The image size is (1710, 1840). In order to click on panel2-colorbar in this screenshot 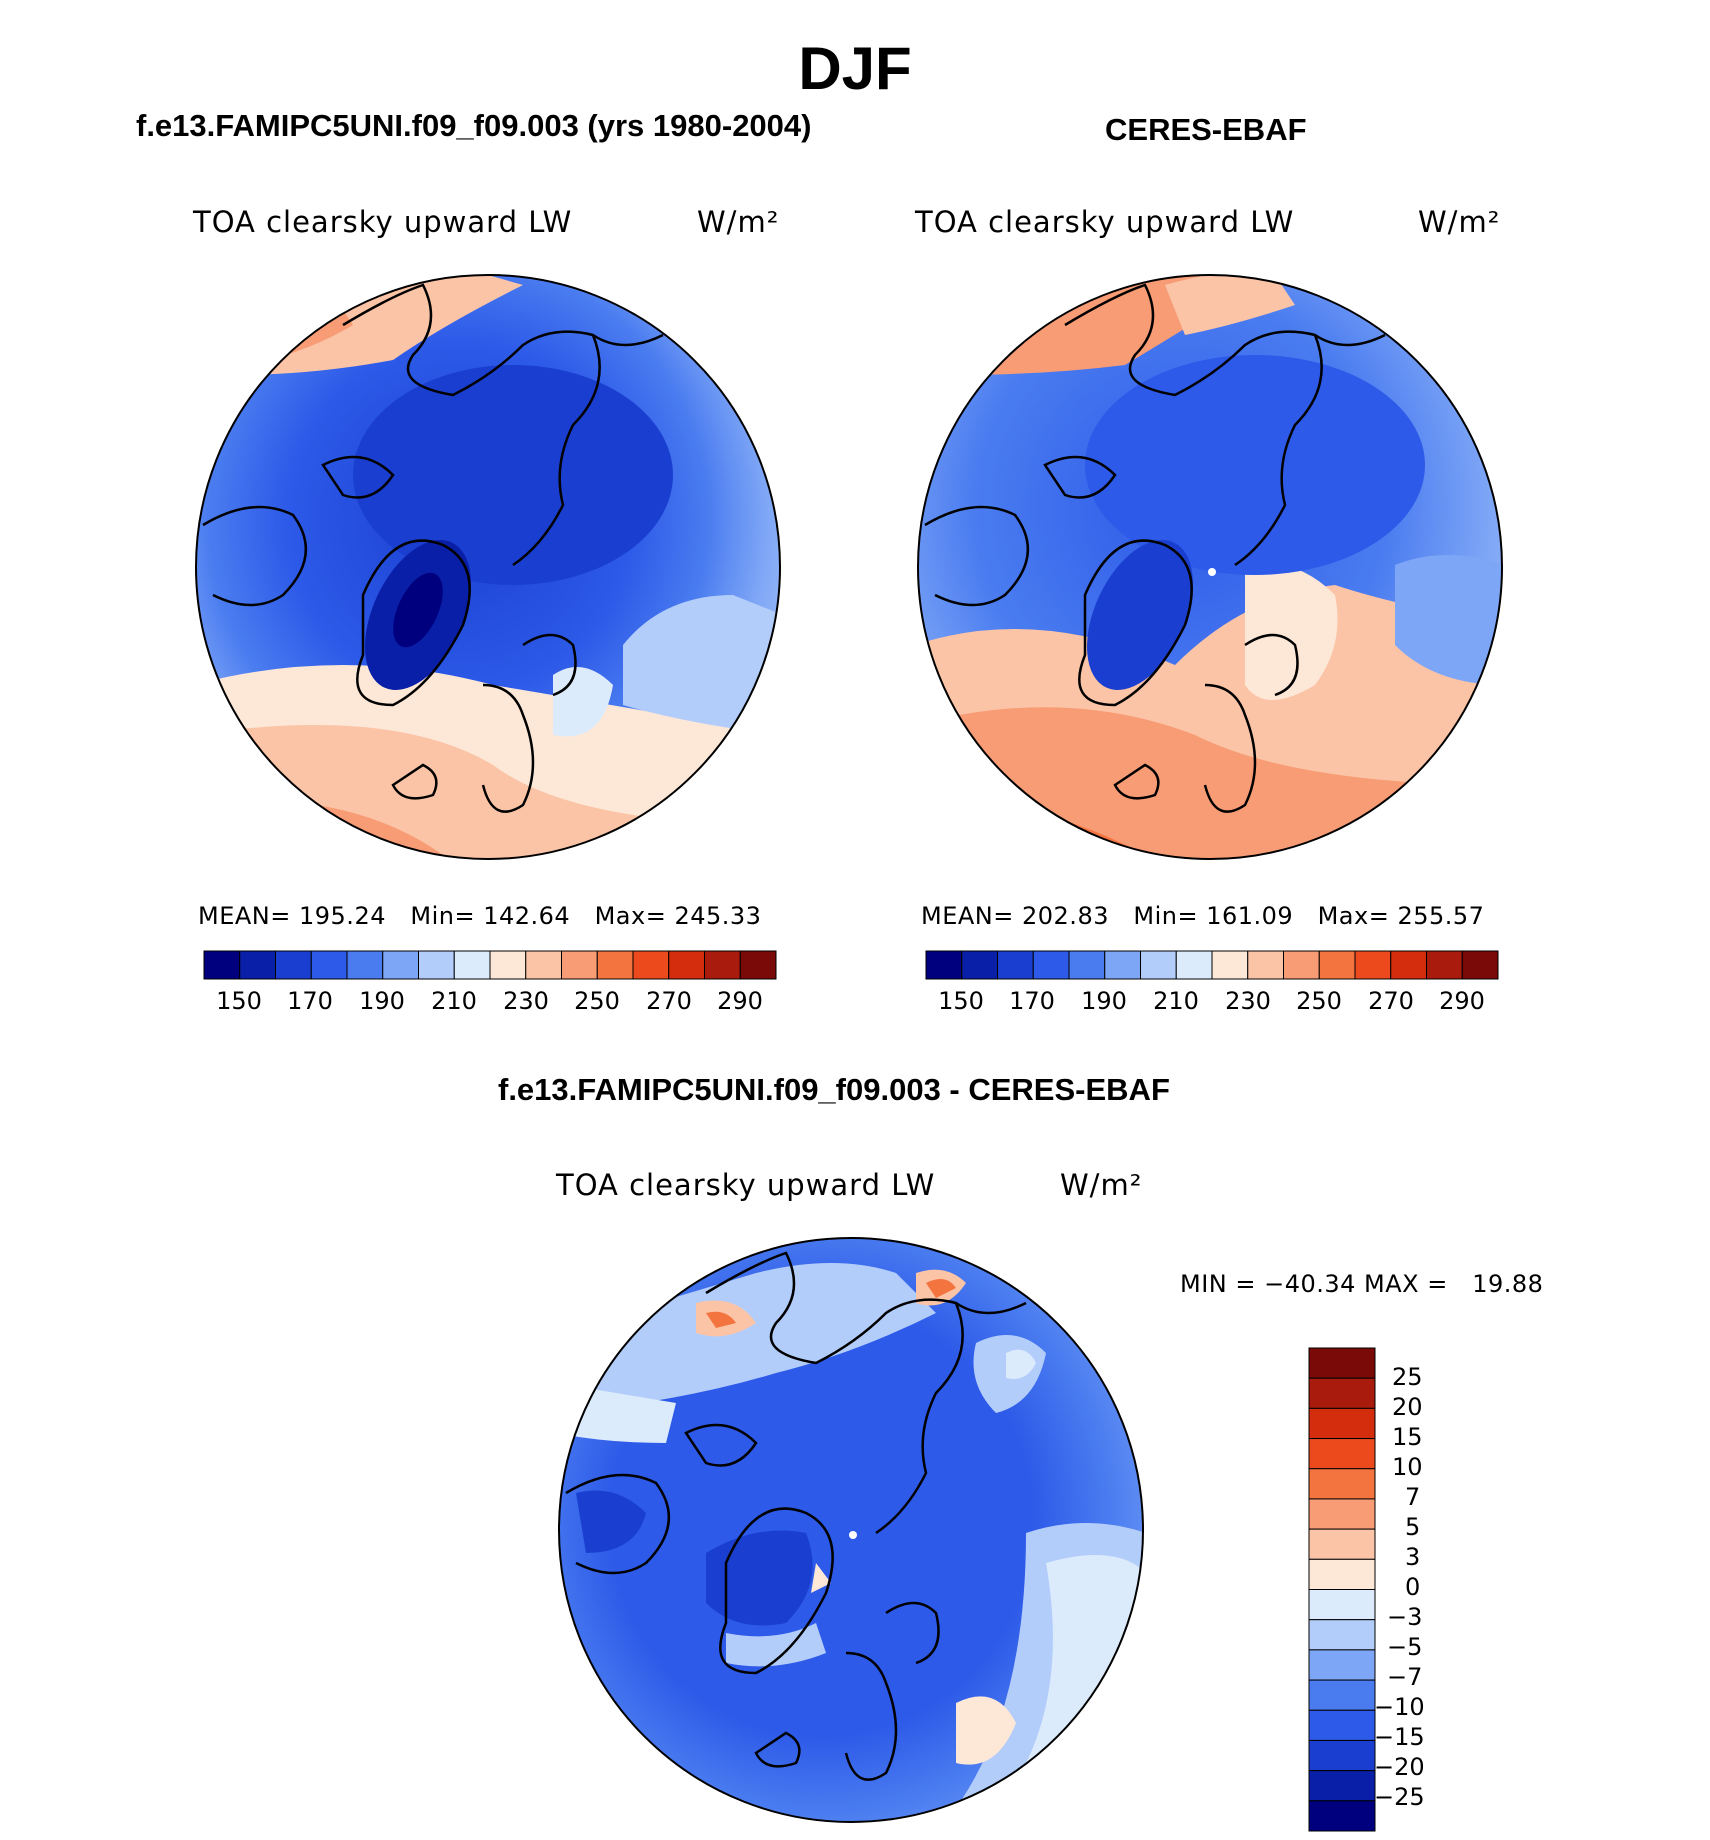, I will do `click(1212, 965)`.